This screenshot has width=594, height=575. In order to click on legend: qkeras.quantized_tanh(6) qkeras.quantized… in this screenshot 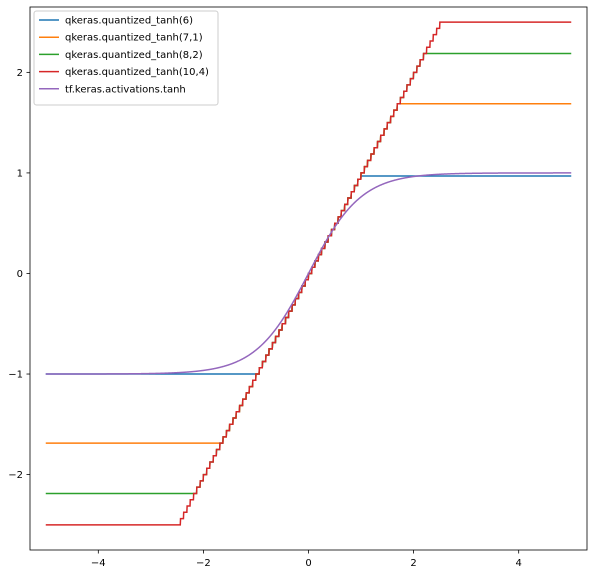, I will do `click(126, 58)`.